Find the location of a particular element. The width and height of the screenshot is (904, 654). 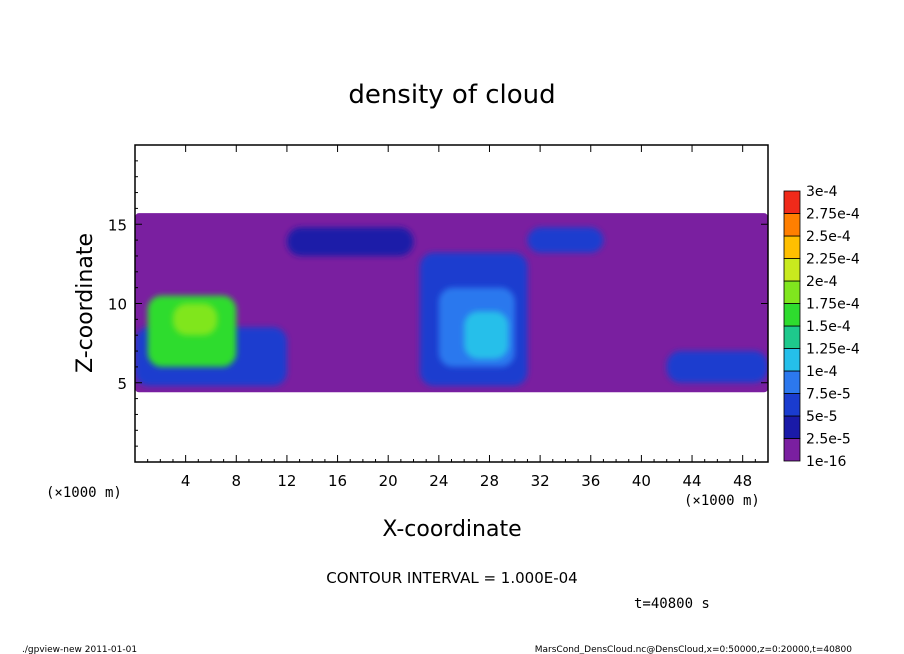

x-unit-label: (×1000 m) is located at coordinates (722, 501).